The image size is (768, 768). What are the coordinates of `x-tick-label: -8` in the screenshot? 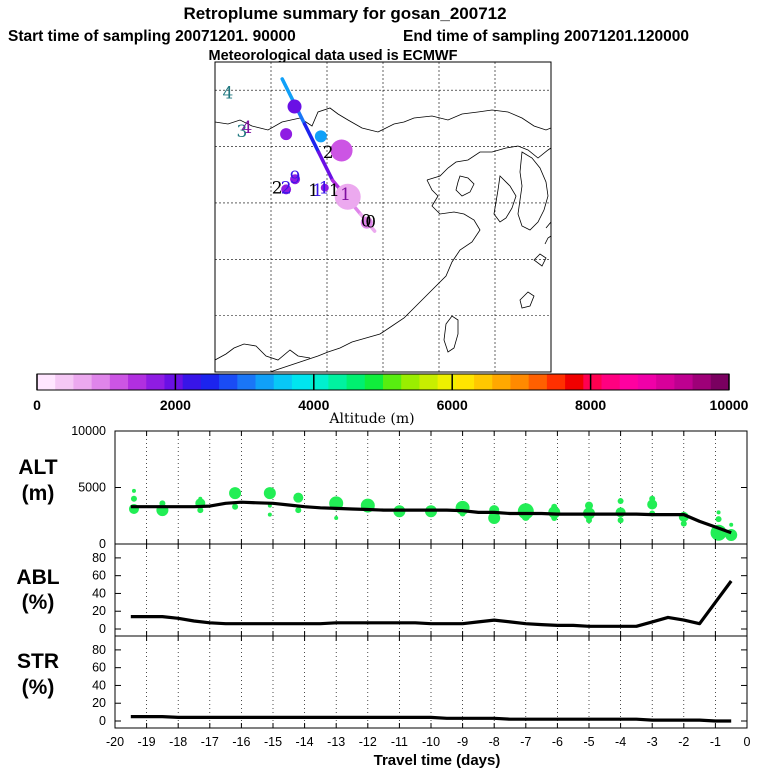 It's located at (494, 742).